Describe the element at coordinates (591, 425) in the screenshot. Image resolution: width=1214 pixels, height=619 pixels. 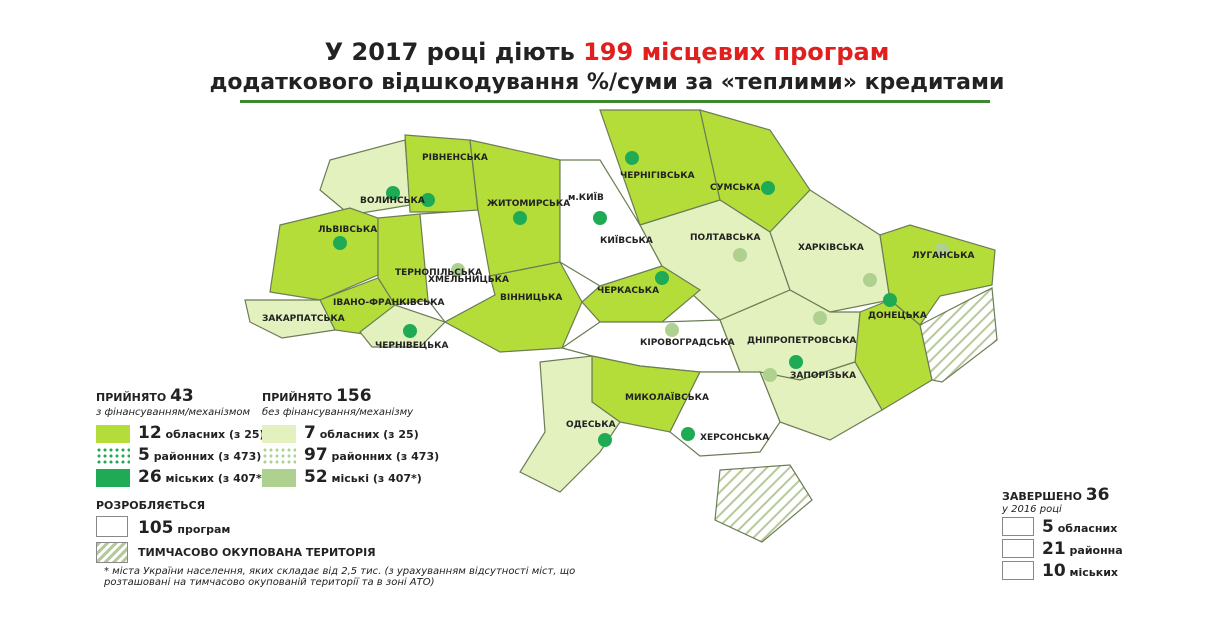
I see `region-label: ОДЕСЬКА` at that location.